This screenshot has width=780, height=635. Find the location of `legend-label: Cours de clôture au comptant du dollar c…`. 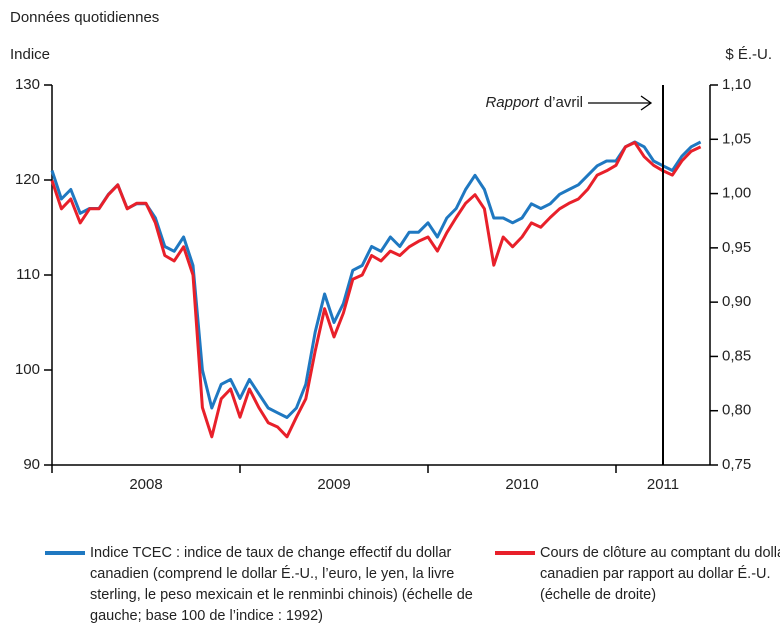

legend-label: Cours de clôture au comptant du dollar c… is located at coordinates (660, 574).